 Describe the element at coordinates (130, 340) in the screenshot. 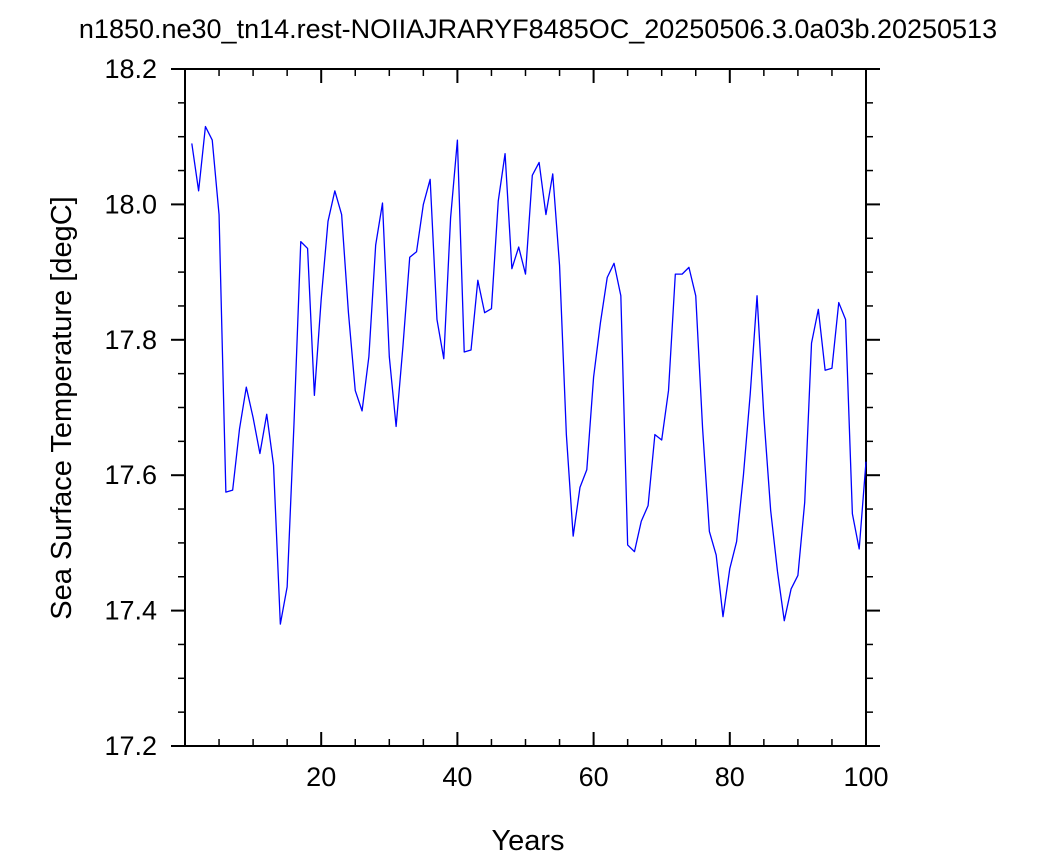

I see `y-tick-label: 17.8` at that location.